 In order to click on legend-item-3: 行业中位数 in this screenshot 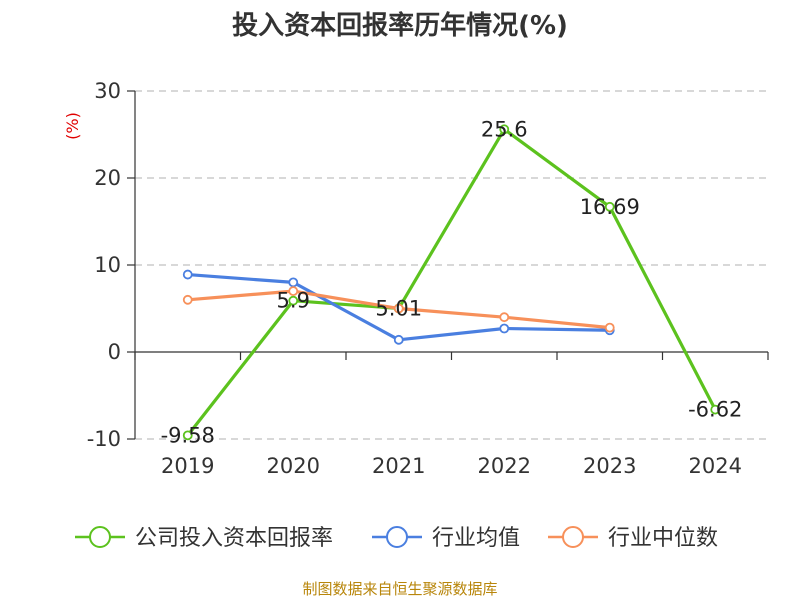, I will do `click(633, 538)`.